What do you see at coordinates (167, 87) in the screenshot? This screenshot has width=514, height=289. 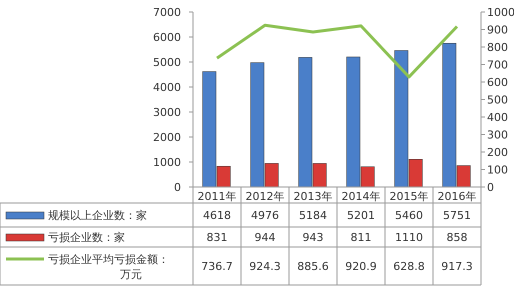 I see `y-tick-label: 4000` at bounding box center [167, 87].